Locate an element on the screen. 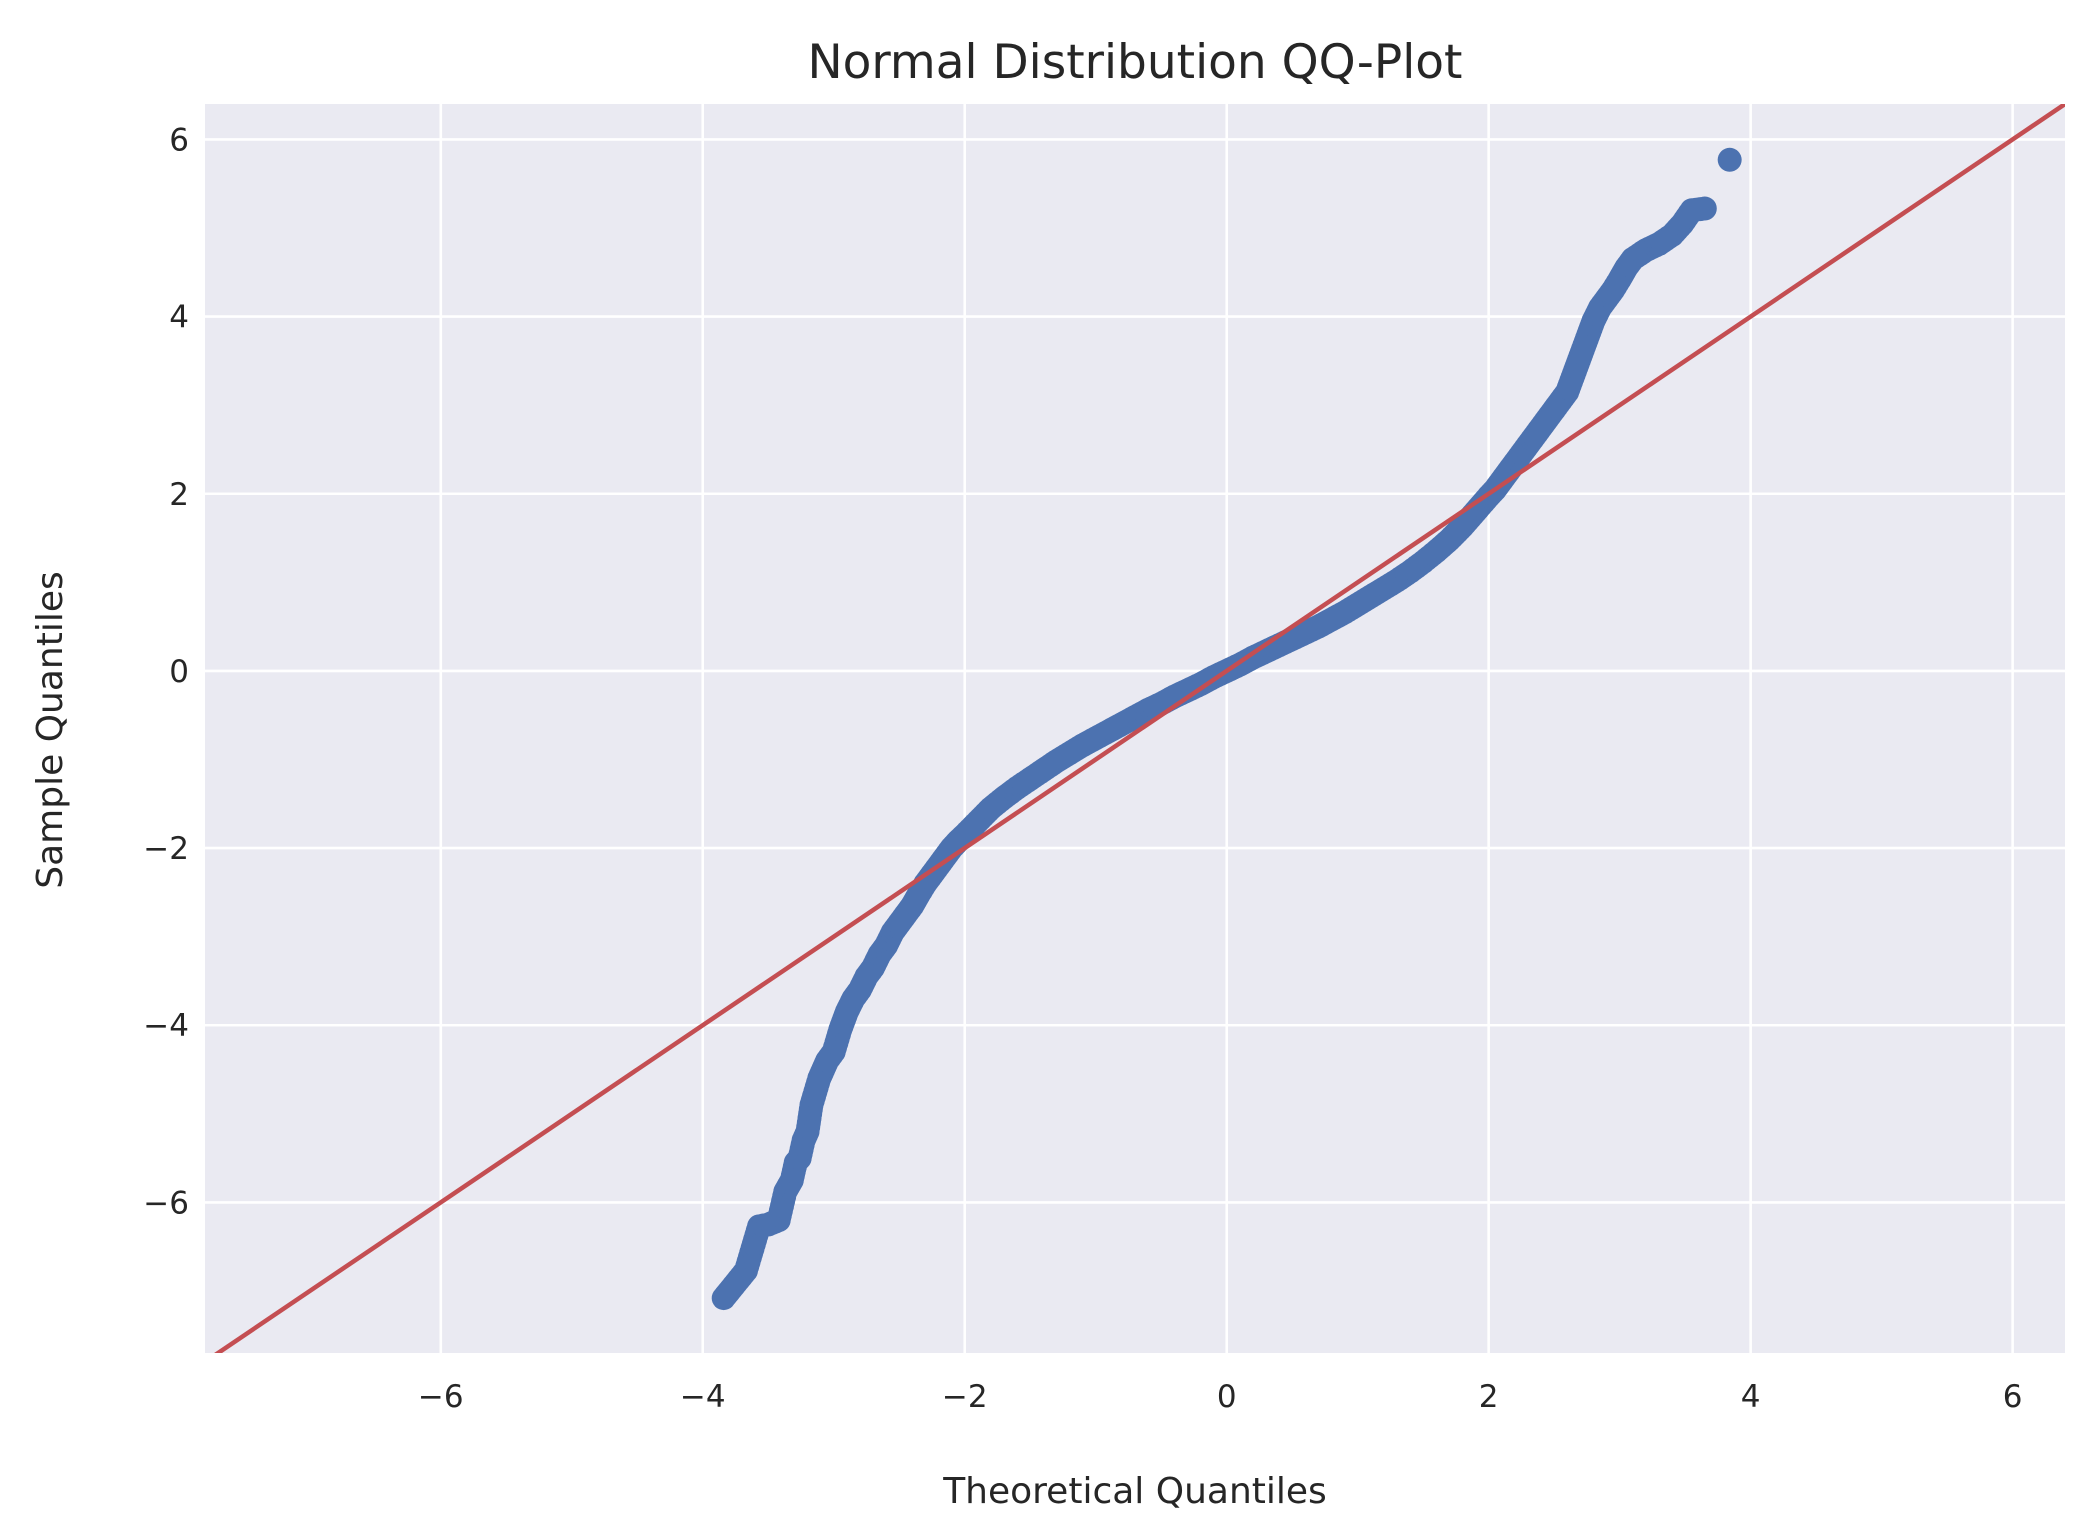  y-tick-label: 2 is located at coordinates (179, 495).